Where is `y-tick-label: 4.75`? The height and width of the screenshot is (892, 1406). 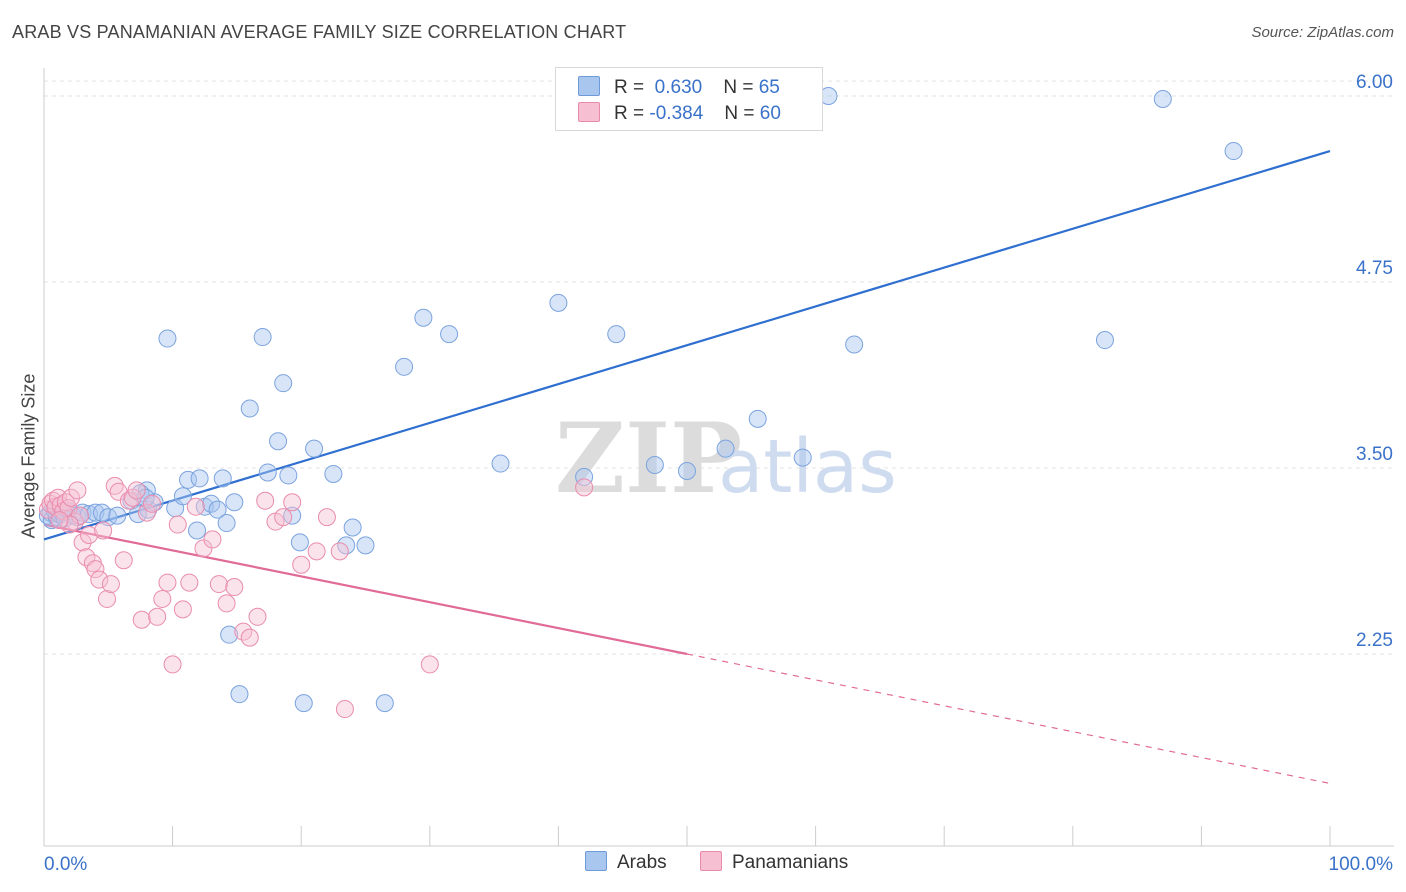 y-tick-label: 4.75 is located at coordinates (1374, 268).